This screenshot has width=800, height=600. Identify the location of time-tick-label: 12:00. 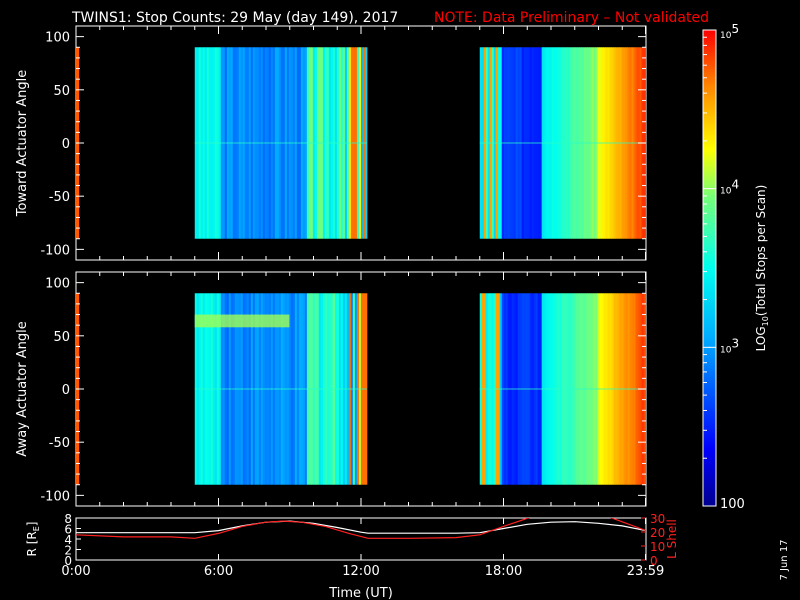
(360, 571).